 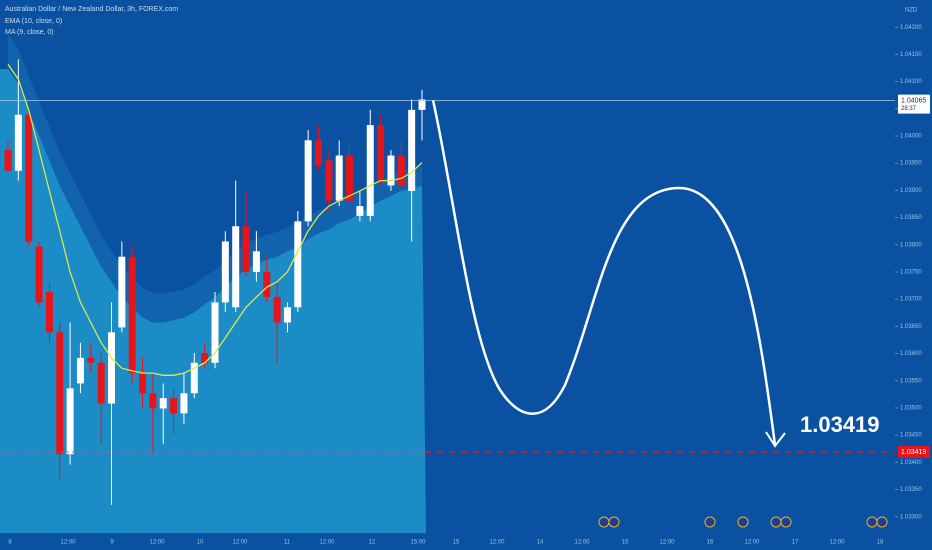 What do you see at coordinates (913, 100) in the screenshot?
I see `last-price-label: 1.04065` at bounding box center [913, 100].